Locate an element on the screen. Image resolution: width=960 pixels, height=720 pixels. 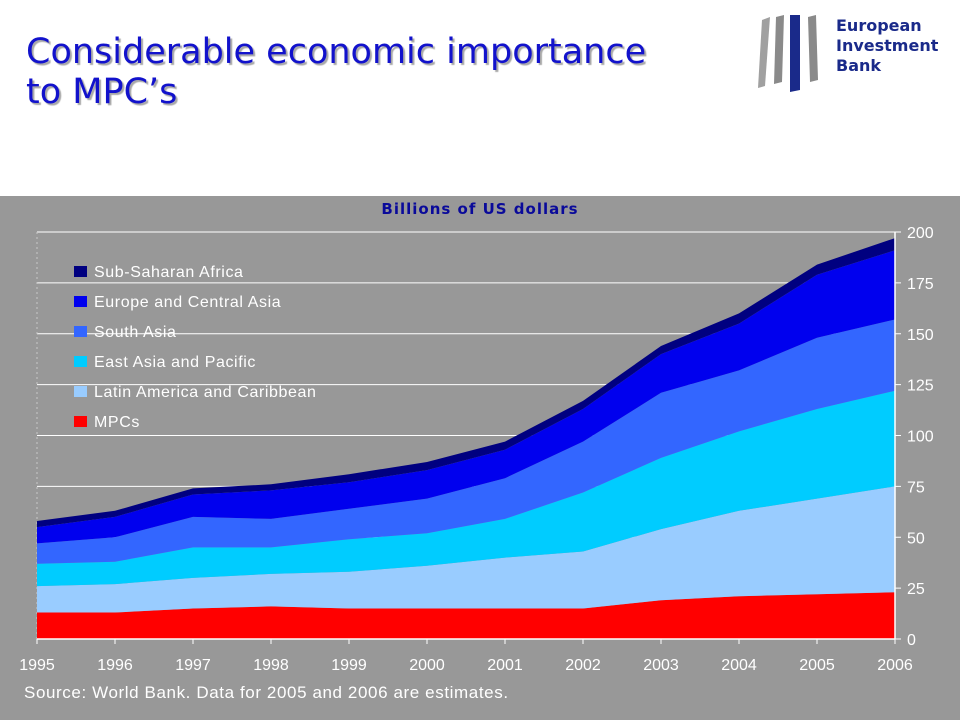
x-tick-label: 2000 is located at coordinates (427, 665).